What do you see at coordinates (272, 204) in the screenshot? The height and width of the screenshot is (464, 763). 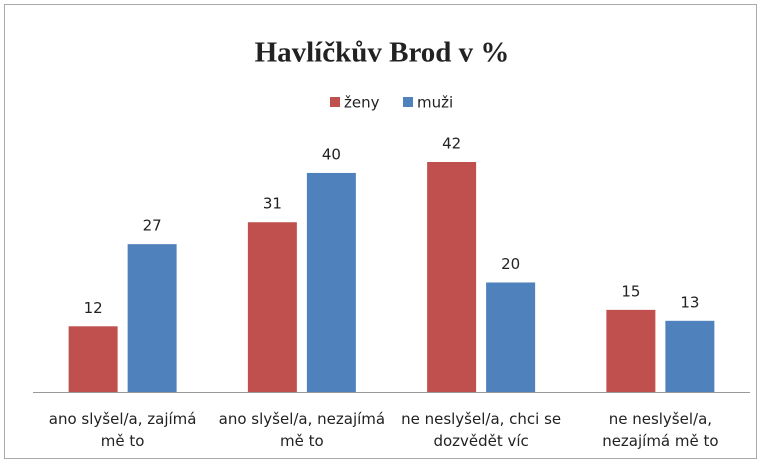 I see `value-label: 31` at bounding box center [272, 204].